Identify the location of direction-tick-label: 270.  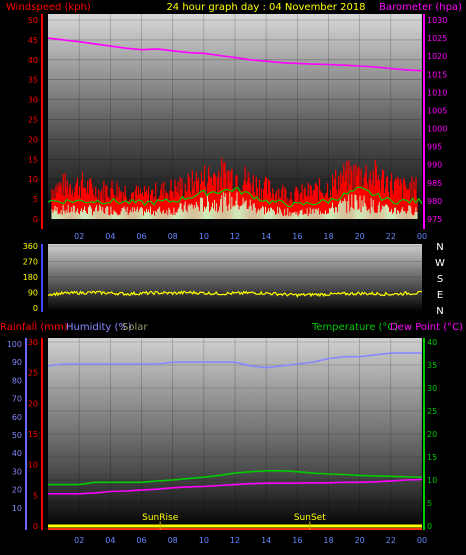
(30, 262).